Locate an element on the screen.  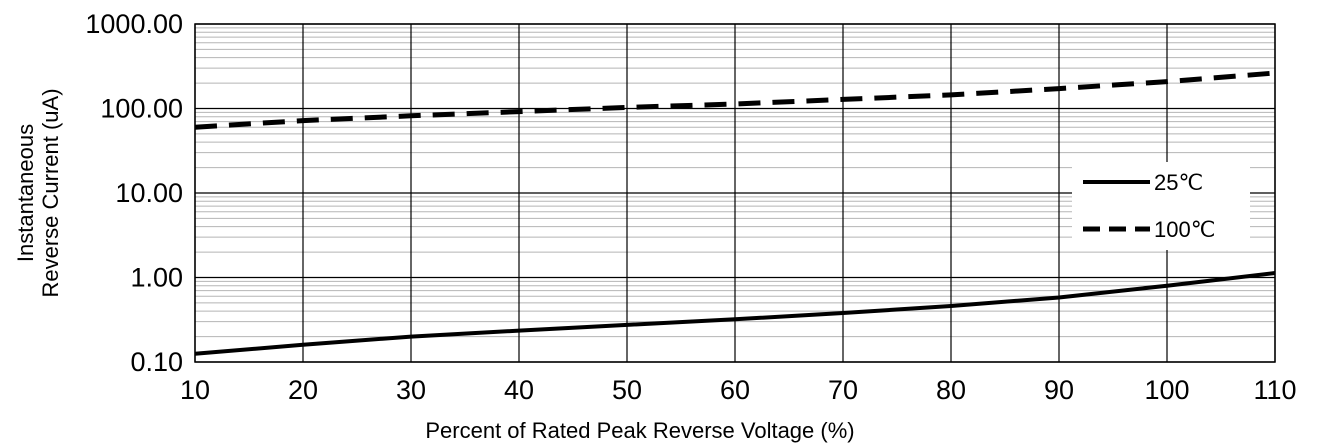
legend: 25℃ 100℃ is located at coordinates (1161, 206).